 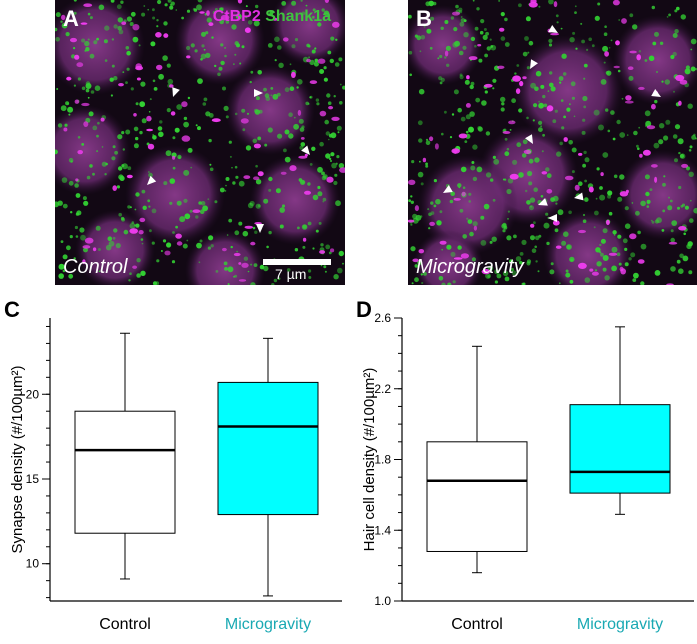 What do you see at coordinates (298, 16) in the screenshot?
I see `stain-shank1a-label: Shank1a` at bounding box center [298, 16].